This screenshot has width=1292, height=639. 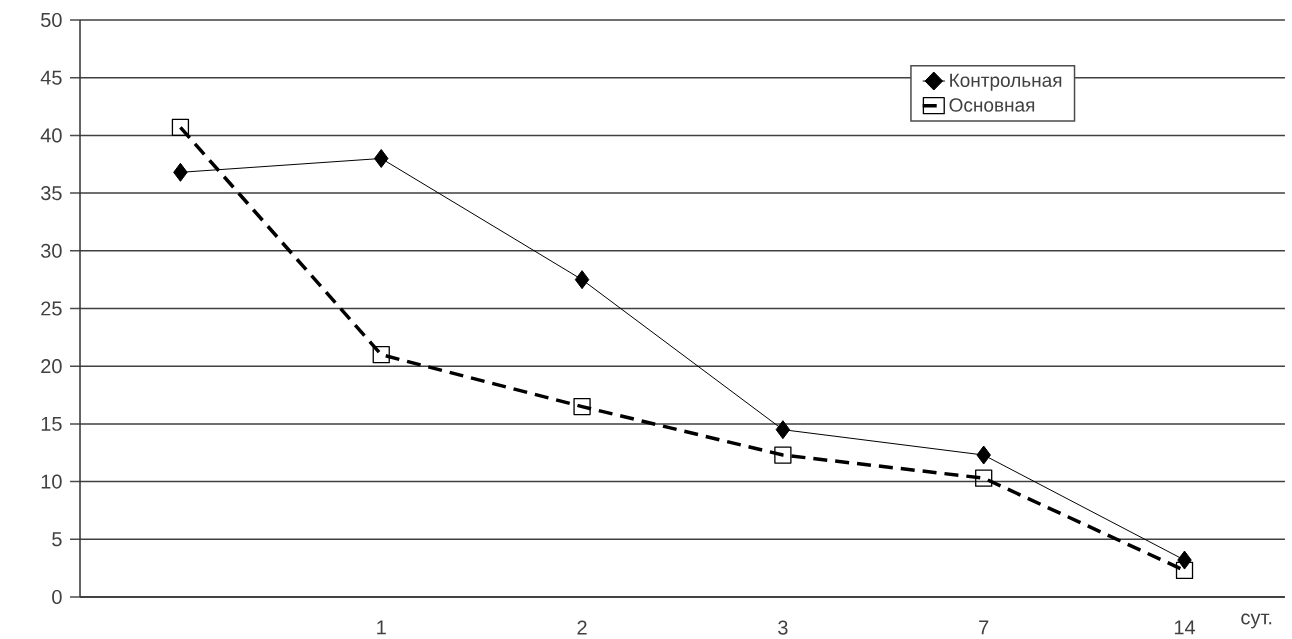 What do you see at coordinates (381, 627) in the screenshot?
I see `x-tick-label: 1` at bounding box center [381, 627].